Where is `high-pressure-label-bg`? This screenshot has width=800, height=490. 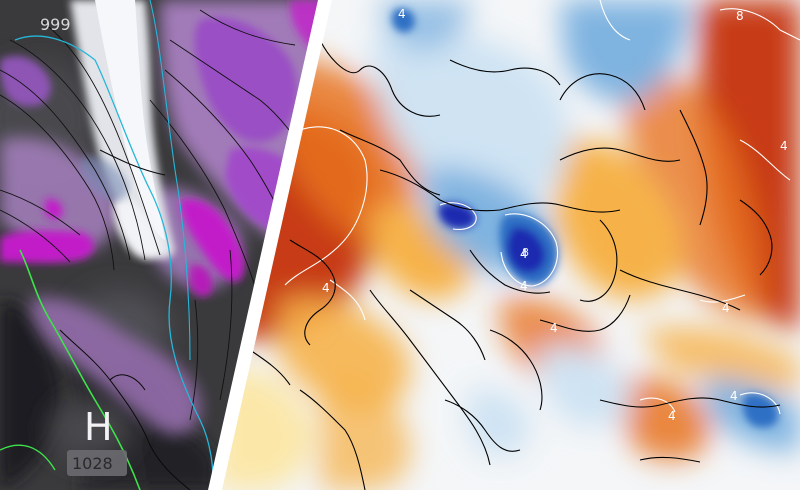
high-pressure-label-bg is located at coordinates (97, 463).